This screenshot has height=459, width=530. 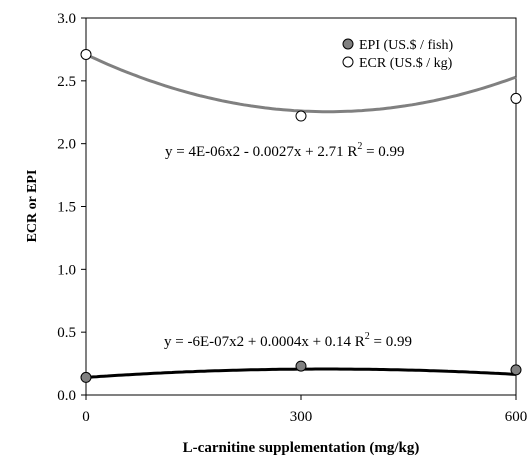 What do you see at coordinates (406, 63) in the screenshot?
I see `legend-label-ecr: ECR (US.$ / kg)` at bounding box center [406, 63].